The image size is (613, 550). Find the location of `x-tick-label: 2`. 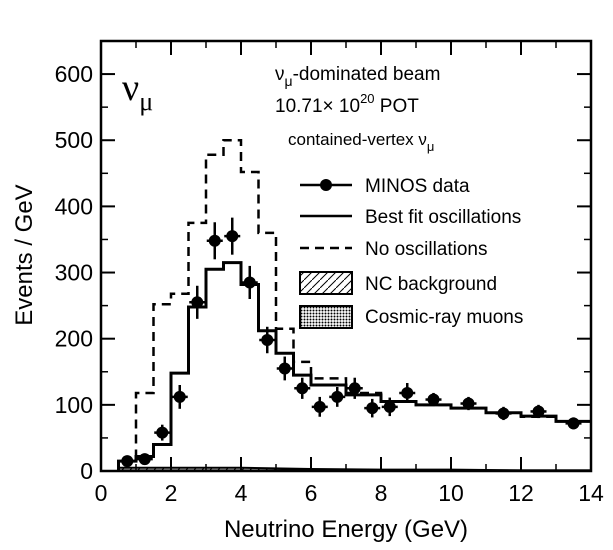

x-tick-label: 2 is located at coordinates (171, 493).